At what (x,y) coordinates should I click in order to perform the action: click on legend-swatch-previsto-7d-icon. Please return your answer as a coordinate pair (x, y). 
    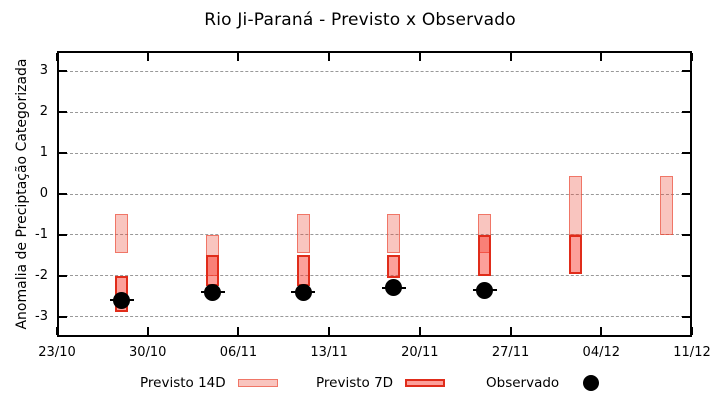
    Looking at the image, I should click on (425, 383).